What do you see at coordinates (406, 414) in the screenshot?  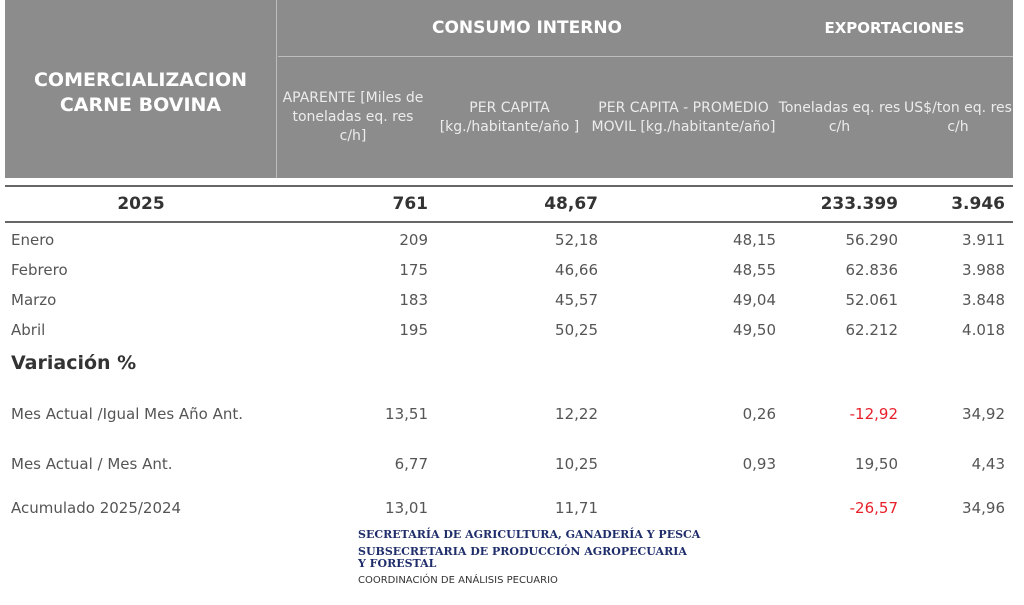 I see `cell-aparente: 13,51` at bounding box center [406, 414].